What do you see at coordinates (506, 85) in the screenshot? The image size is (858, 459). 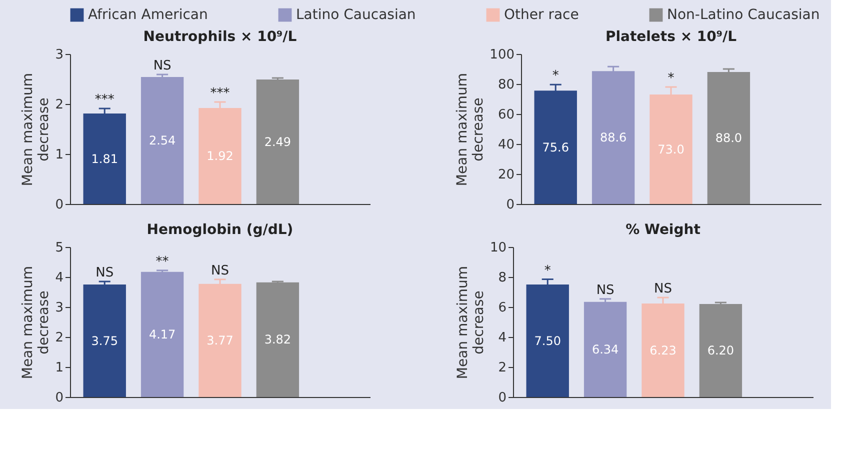 I see `y-tick-label: 80` at bounding box center [506, 85].